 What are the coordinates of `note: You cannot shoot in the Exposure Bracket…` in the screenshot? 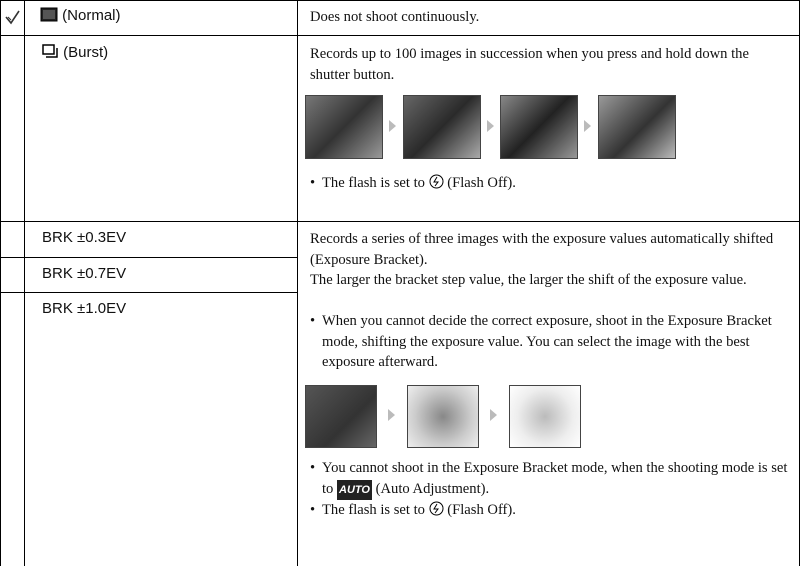 It's located at (551, 479).